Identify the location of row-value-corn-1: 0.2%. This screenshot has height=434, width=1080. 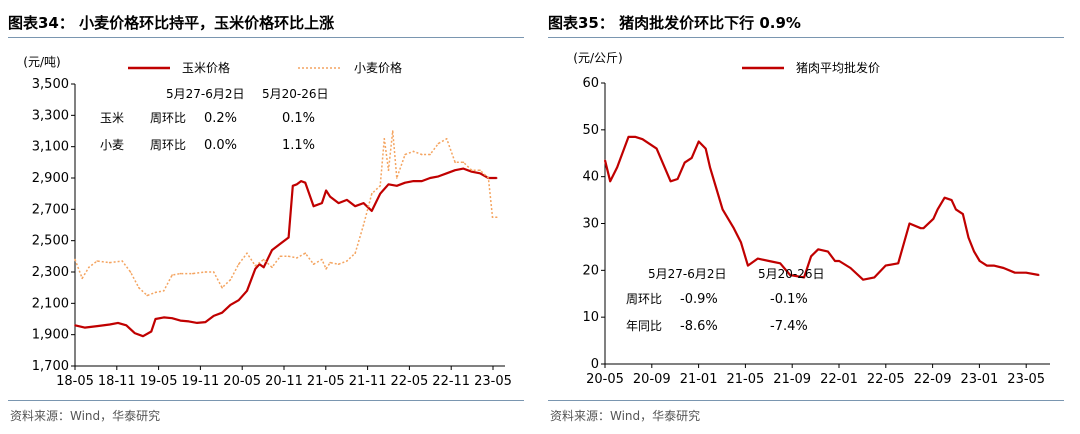
(220, 118).